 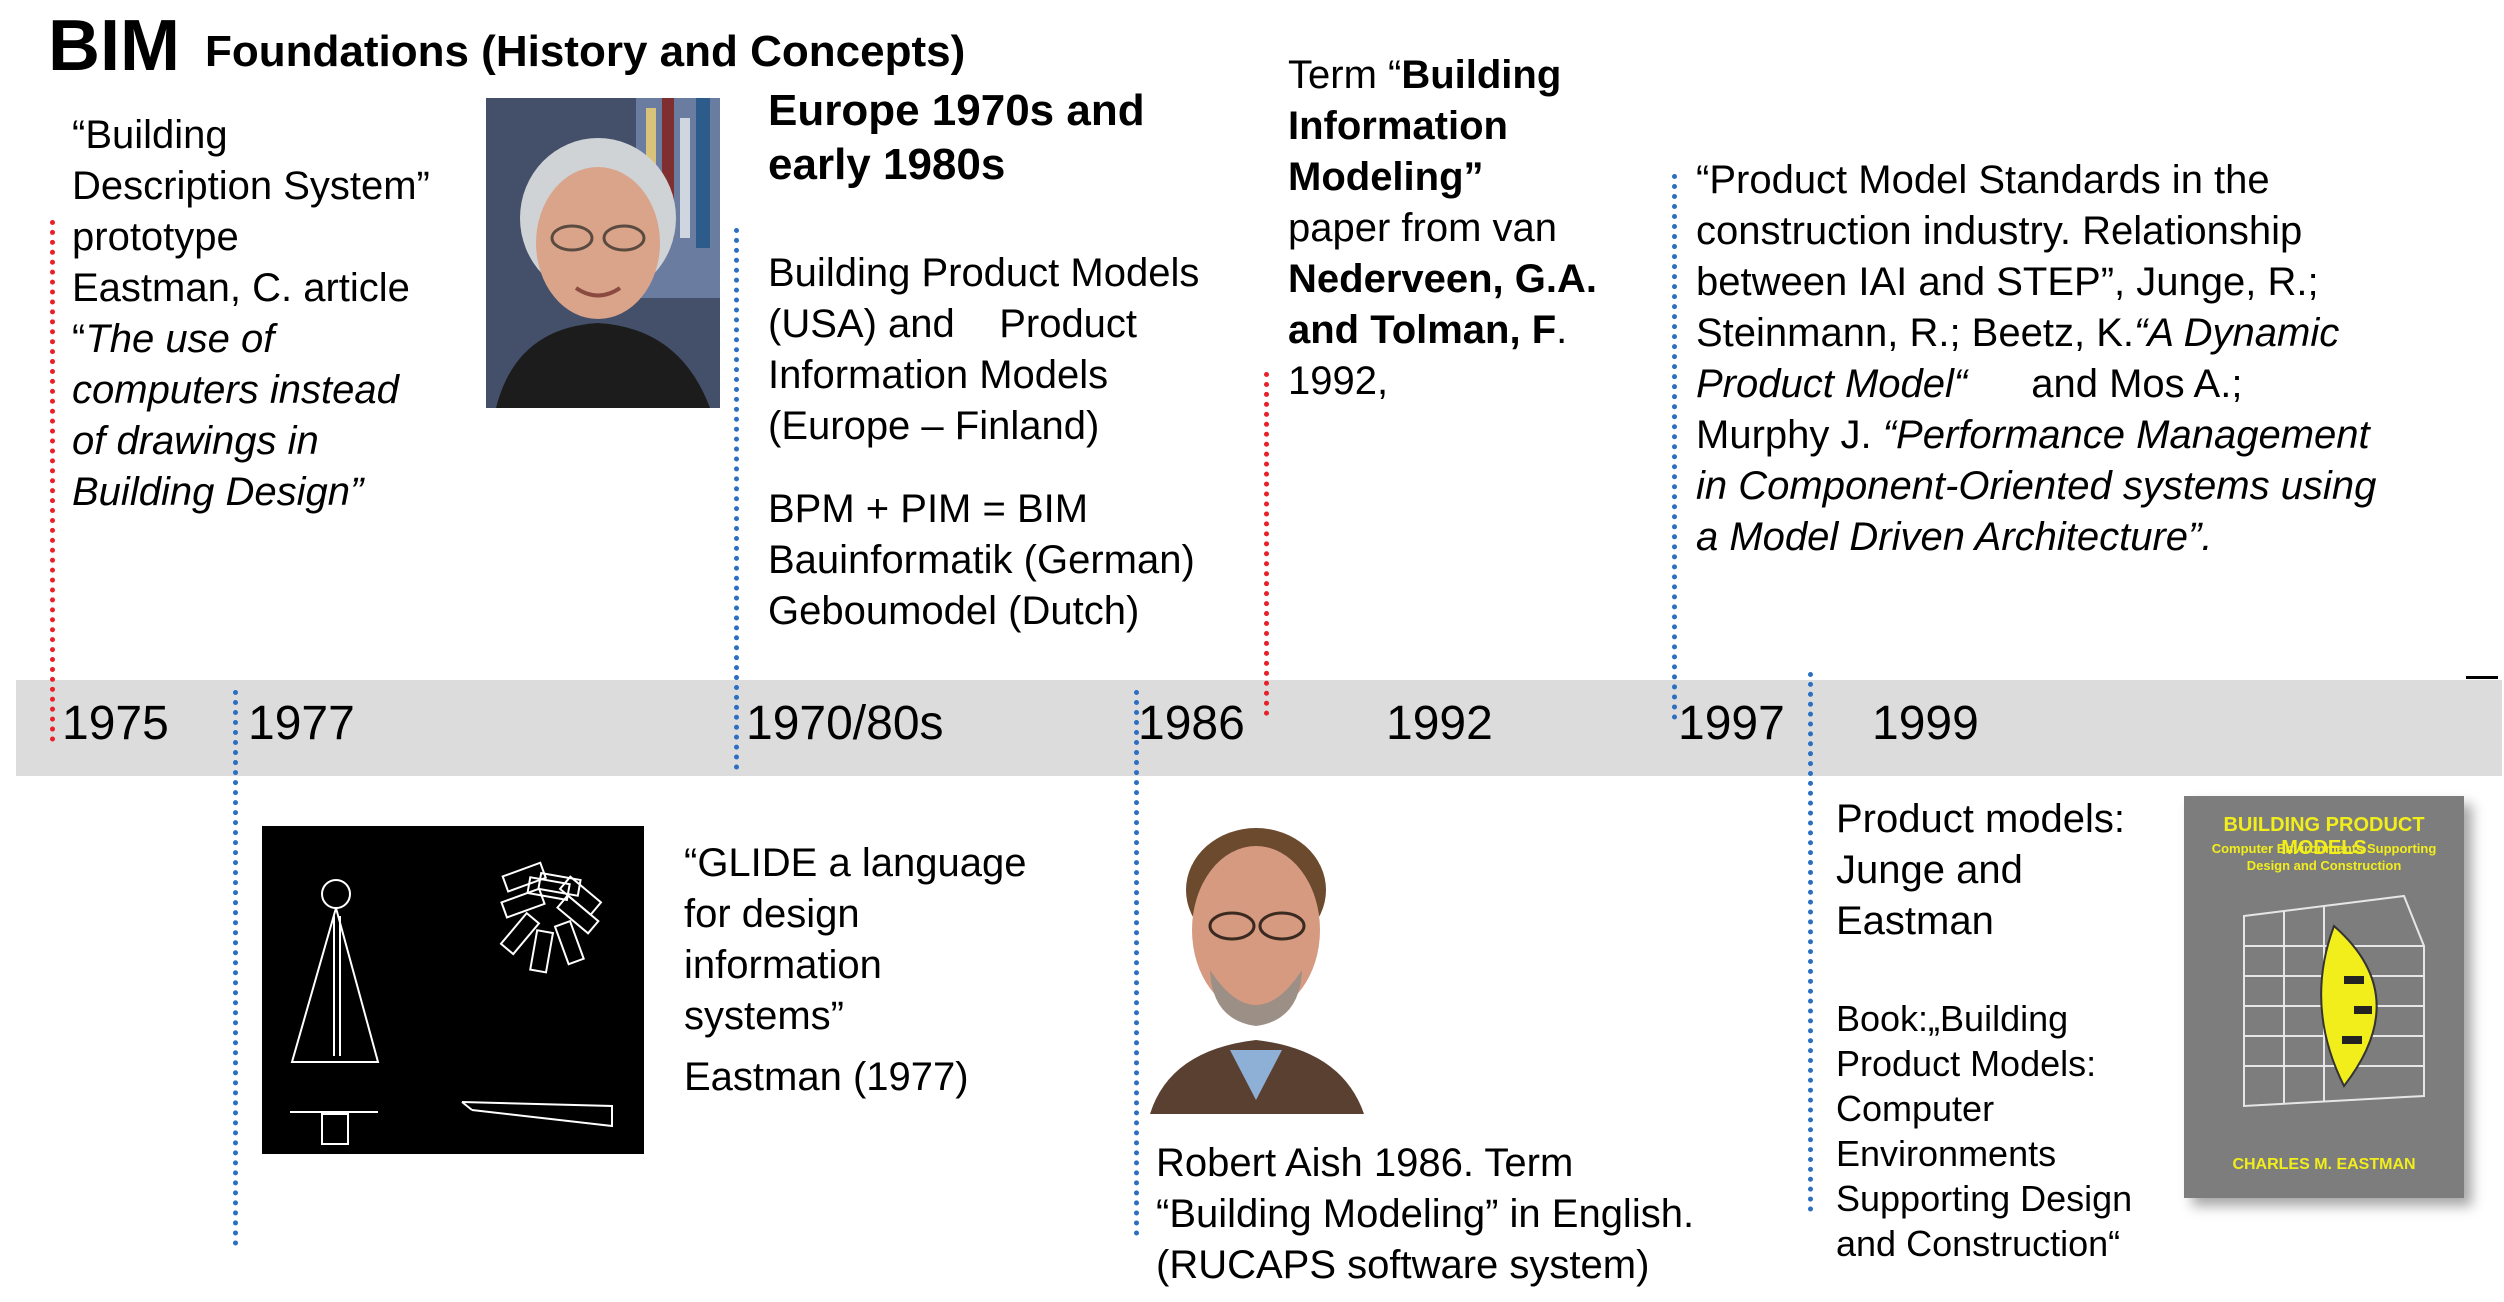 I want to click on marker-1999-line, so click(x=1810, y=942).